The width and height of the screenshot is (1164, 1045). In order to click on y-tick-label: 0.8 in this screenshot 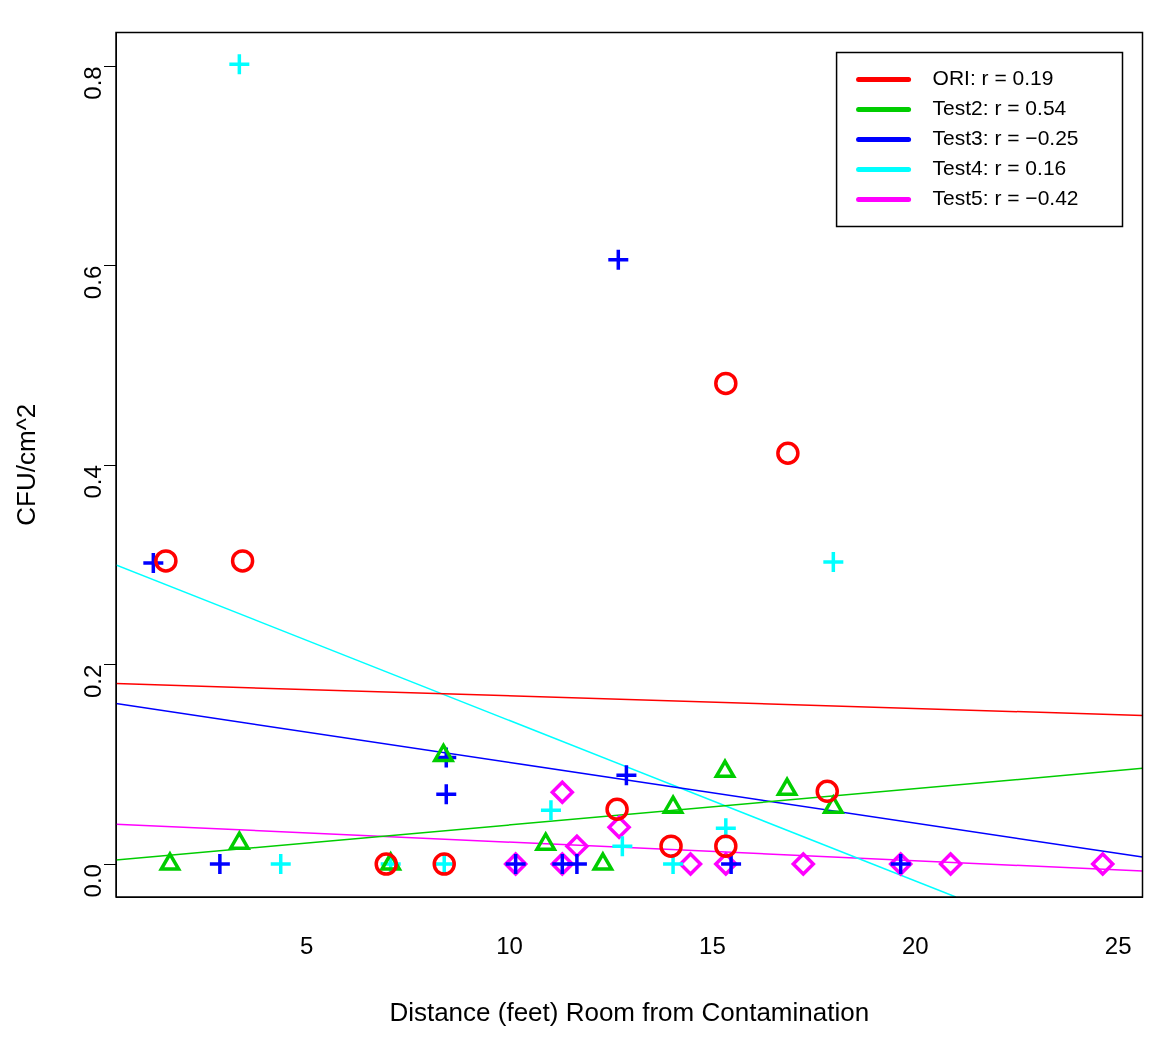, I will do `click(92, 83)`.